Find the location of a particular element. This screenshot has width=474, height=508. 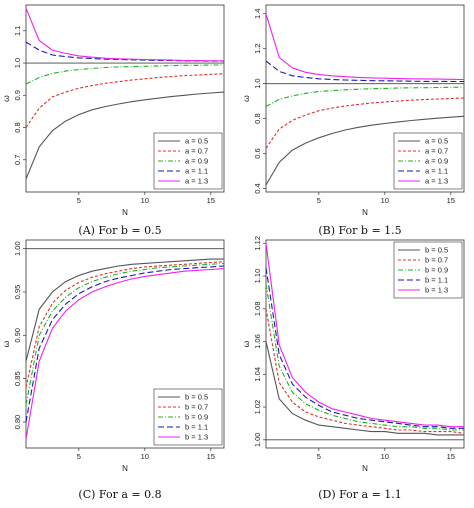

y-axis-label-a: ω is located at coordinates (6, 98).